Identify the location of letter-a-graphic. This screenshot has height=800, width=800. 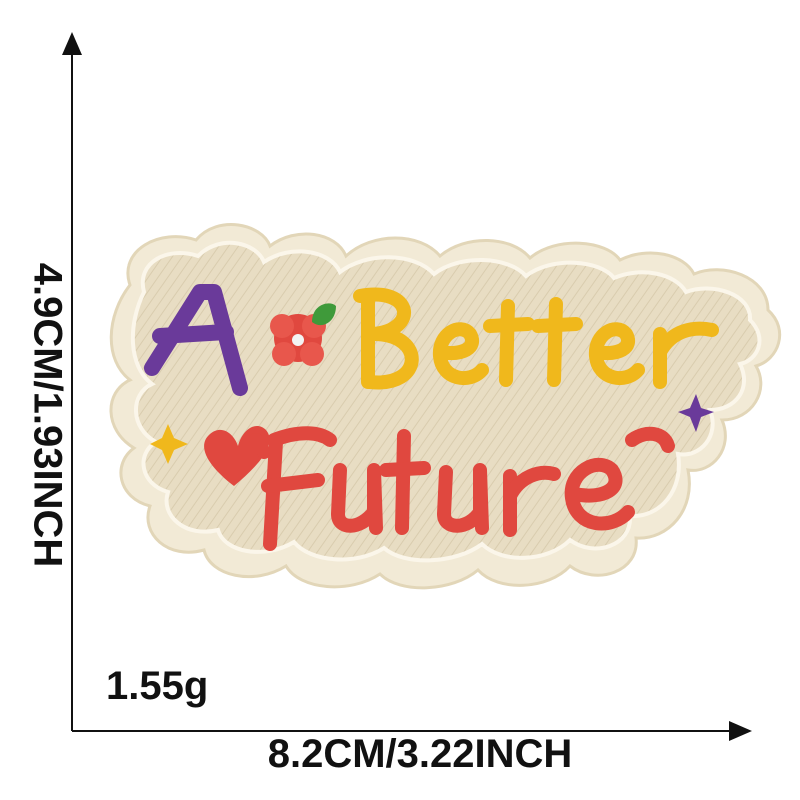
(196, 340).